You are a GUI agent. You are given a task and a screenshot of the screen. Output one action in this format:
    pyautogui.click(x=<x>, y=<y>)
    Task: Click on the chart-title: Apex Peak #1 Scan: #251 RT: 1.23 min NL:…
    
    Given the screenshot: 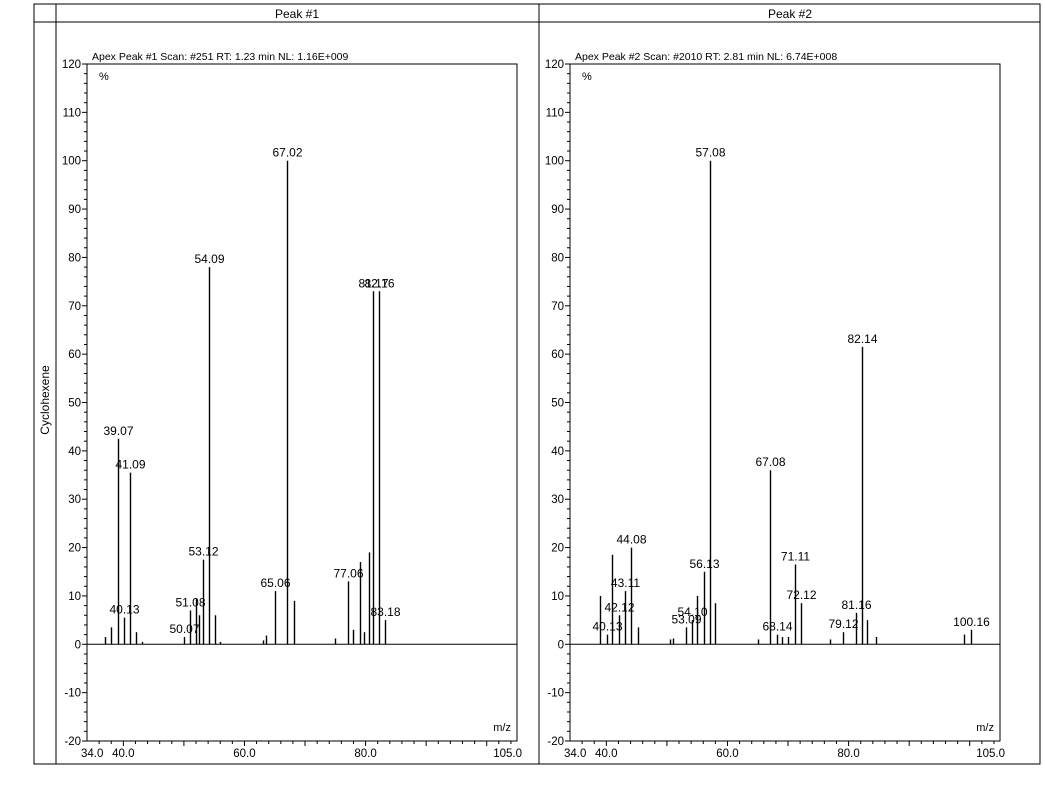 What is the action you would take?
    pyautogui.click(x=220, y=57)
    